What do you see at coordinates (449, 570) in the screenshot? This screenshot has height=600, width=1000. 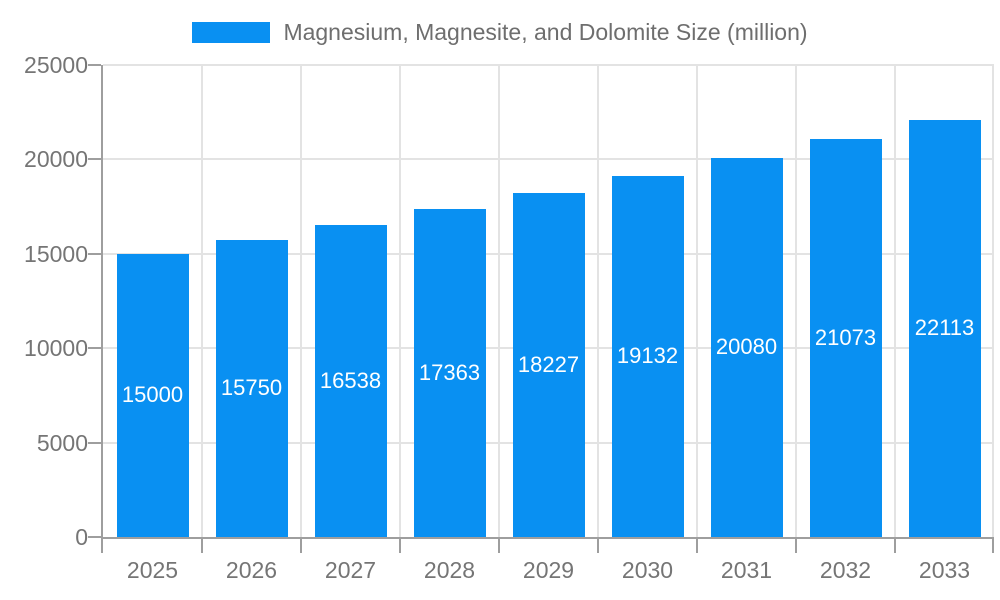 I see `x-axis-tick-label: 2028` at bounding box center [449, 570].